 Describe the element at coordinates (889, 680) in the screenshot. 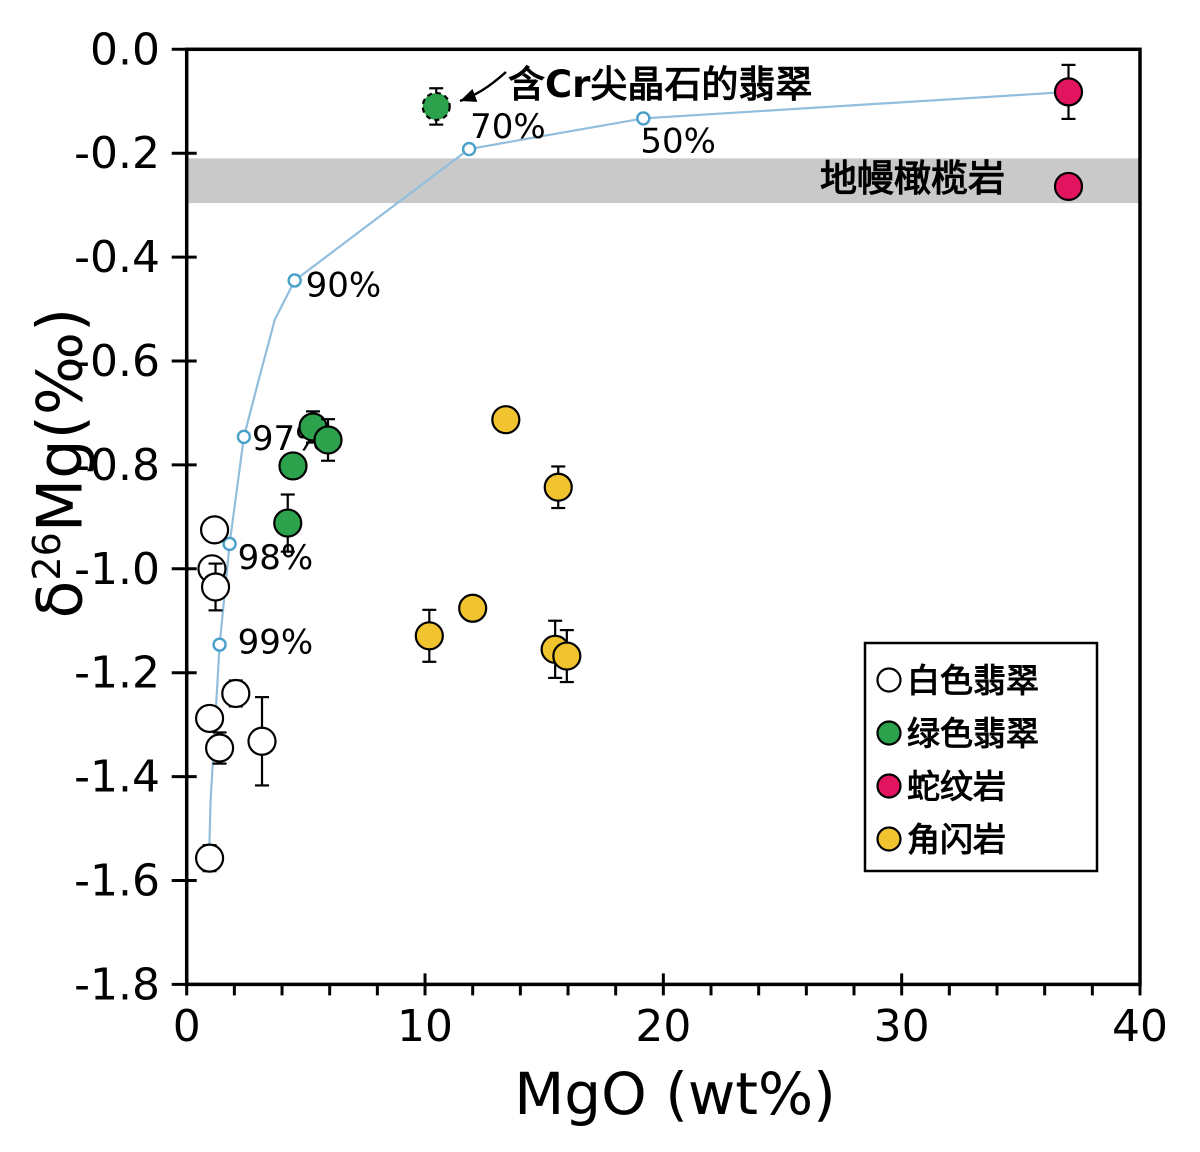

I see `legend-swatch-white-jadeite` at that location.